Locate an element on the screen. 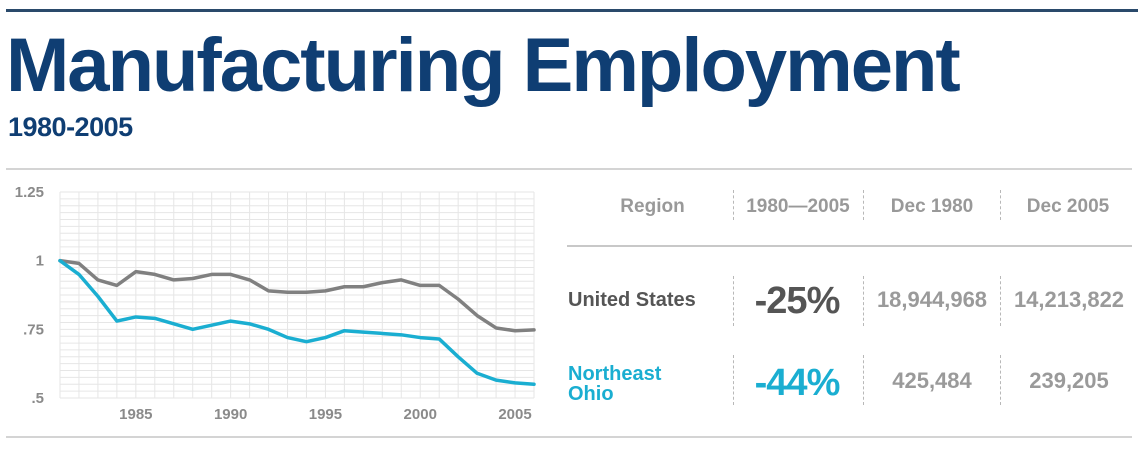  x-tick-label: 1985 is located at coordinates (135, 414).